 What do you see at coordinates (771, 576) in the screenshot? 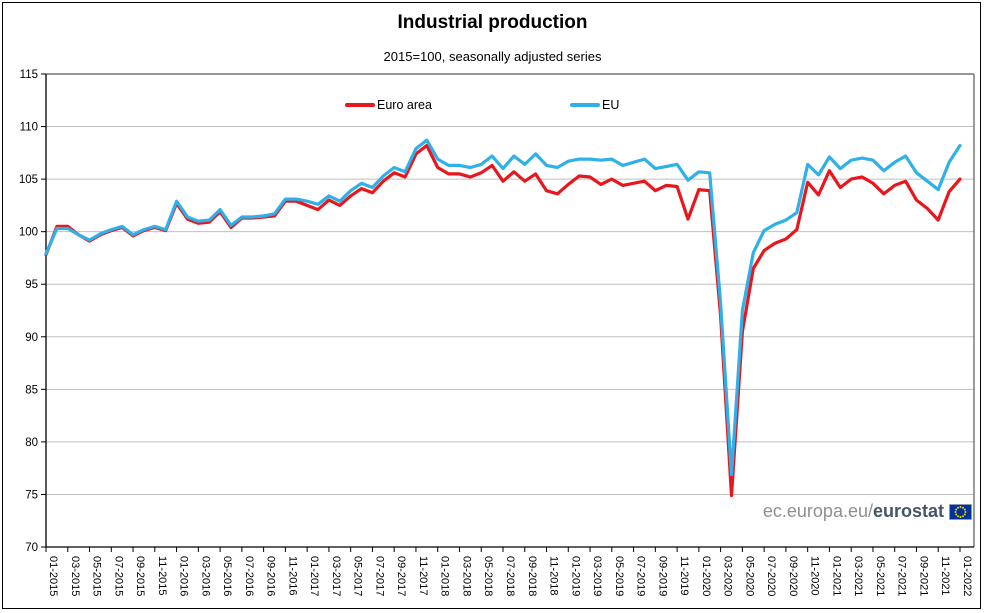
I see `x-tick-label: 07-2020` at bounding box center [771, 576].